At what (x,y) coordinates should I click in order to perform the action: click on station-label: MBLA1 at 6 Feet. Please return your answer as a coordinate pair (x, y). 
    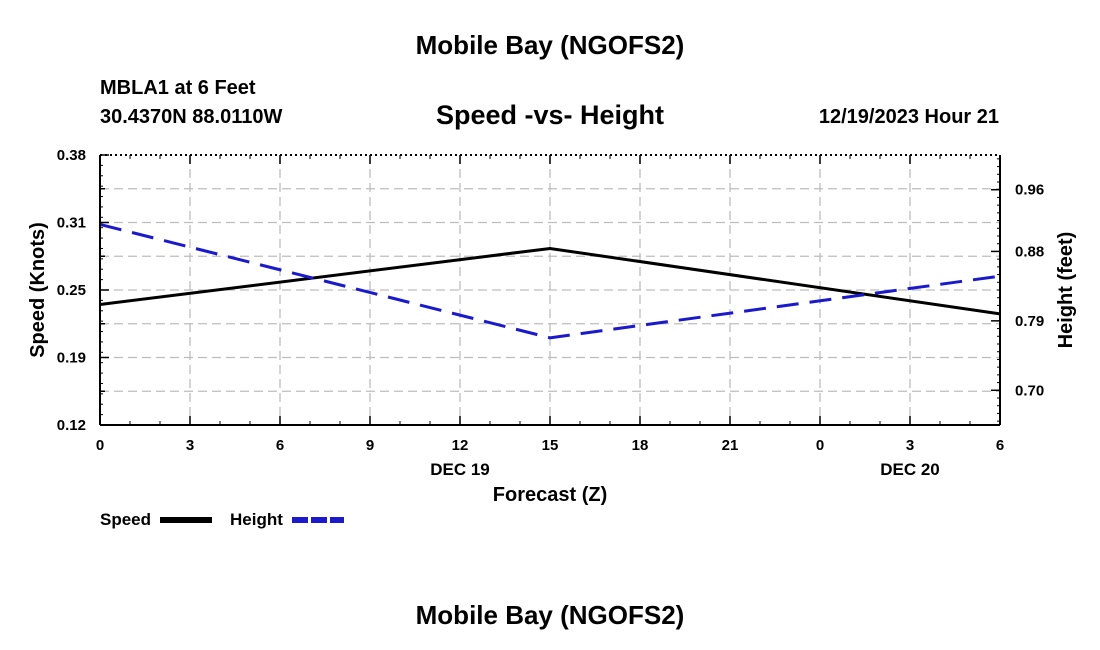
    Looking at the image, I should click on (178, 88).